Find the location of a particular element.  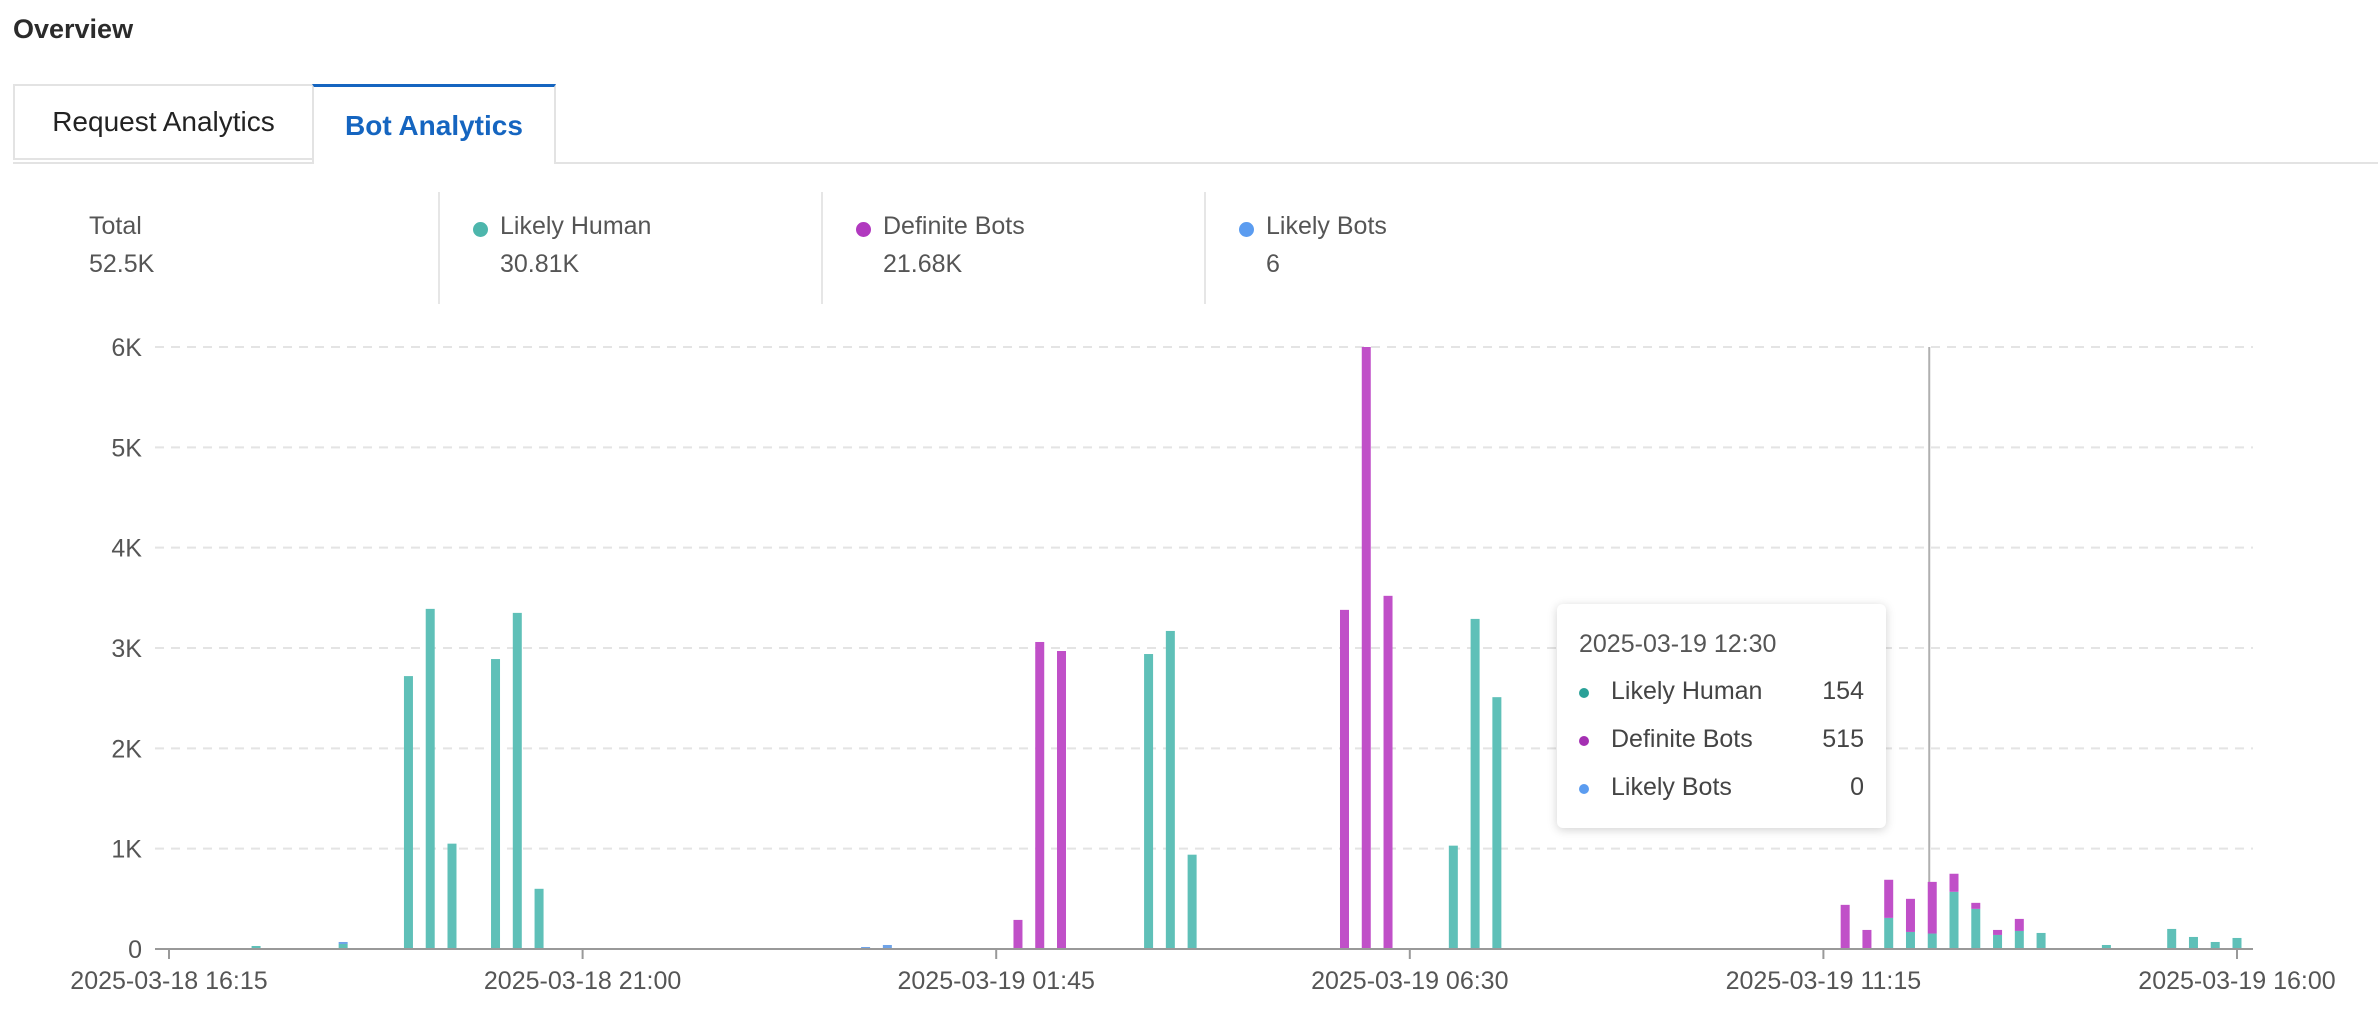

tooltip-series-name: Likely Bots is located at coordinates (1671, 787).